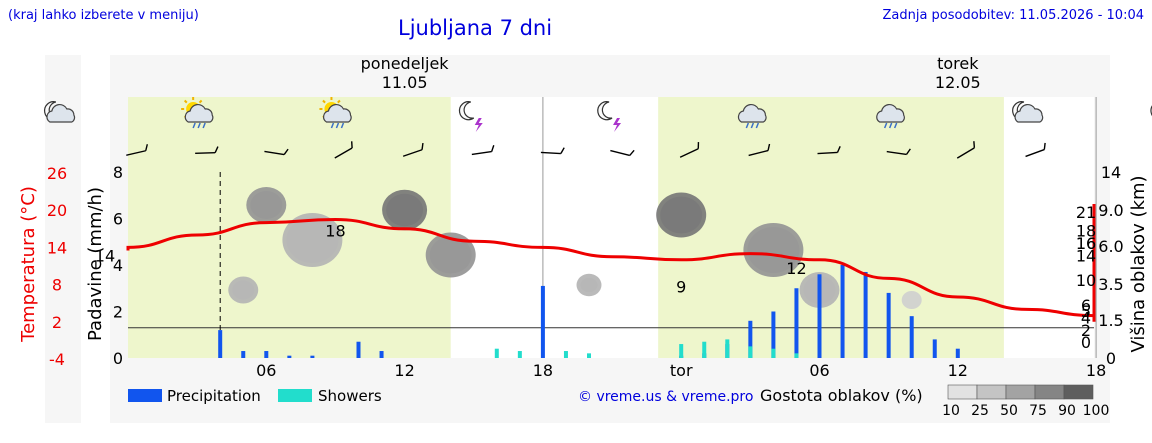  Describe the element at coordinates (405, 63) in the screenshot. I see `day-name-label: ponedeljek` at that location.